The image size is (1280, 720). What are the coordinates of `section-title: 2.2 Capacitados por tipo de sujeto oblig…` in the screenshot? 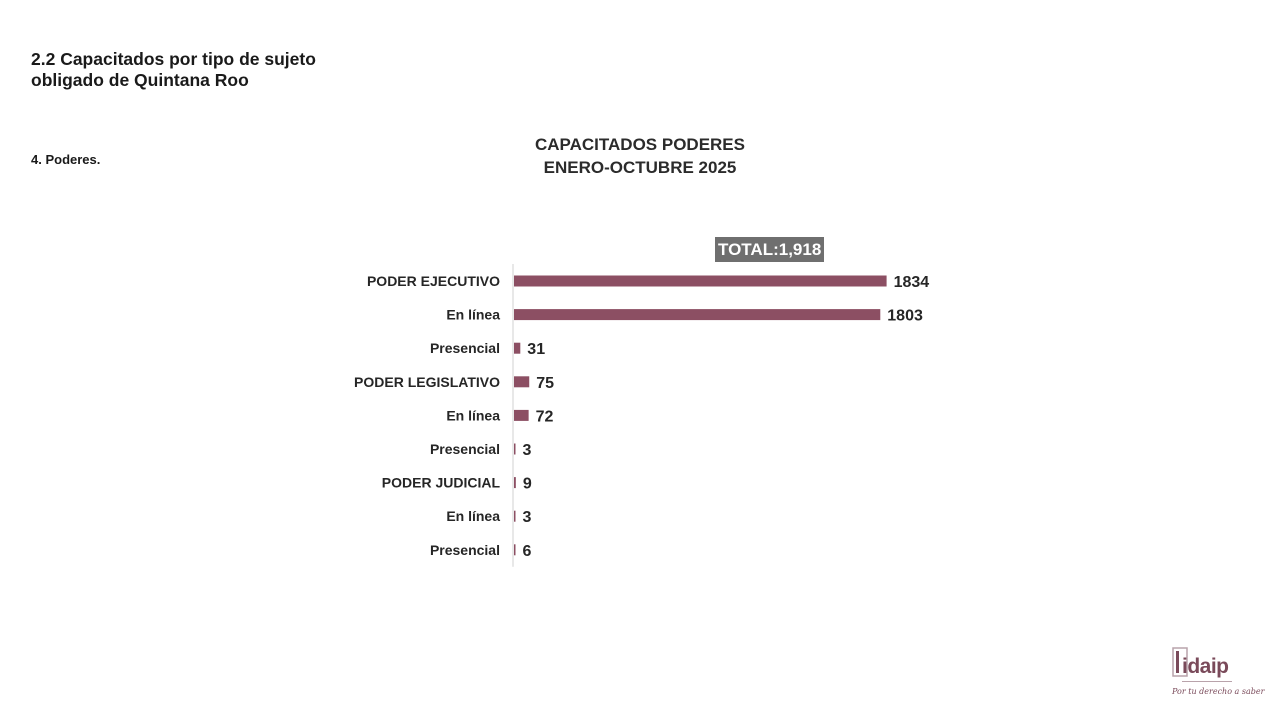 It's located at (173, 69).